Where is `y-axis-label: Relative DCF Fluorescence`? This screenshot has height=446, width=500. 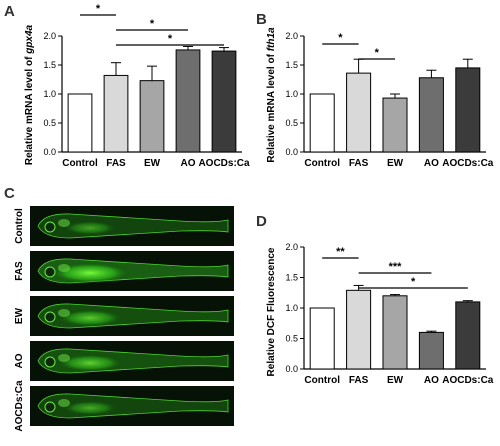 y-axis-label: Relative DCF Fluorescence is located at coordinates (271, 311).